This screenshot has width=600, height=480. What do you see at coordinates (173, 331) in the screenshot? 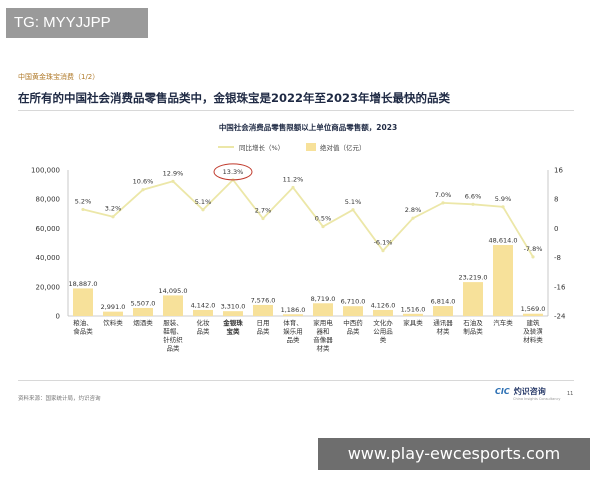
I see `category-label: 鞋帽、` at bounding box center [173, 331].